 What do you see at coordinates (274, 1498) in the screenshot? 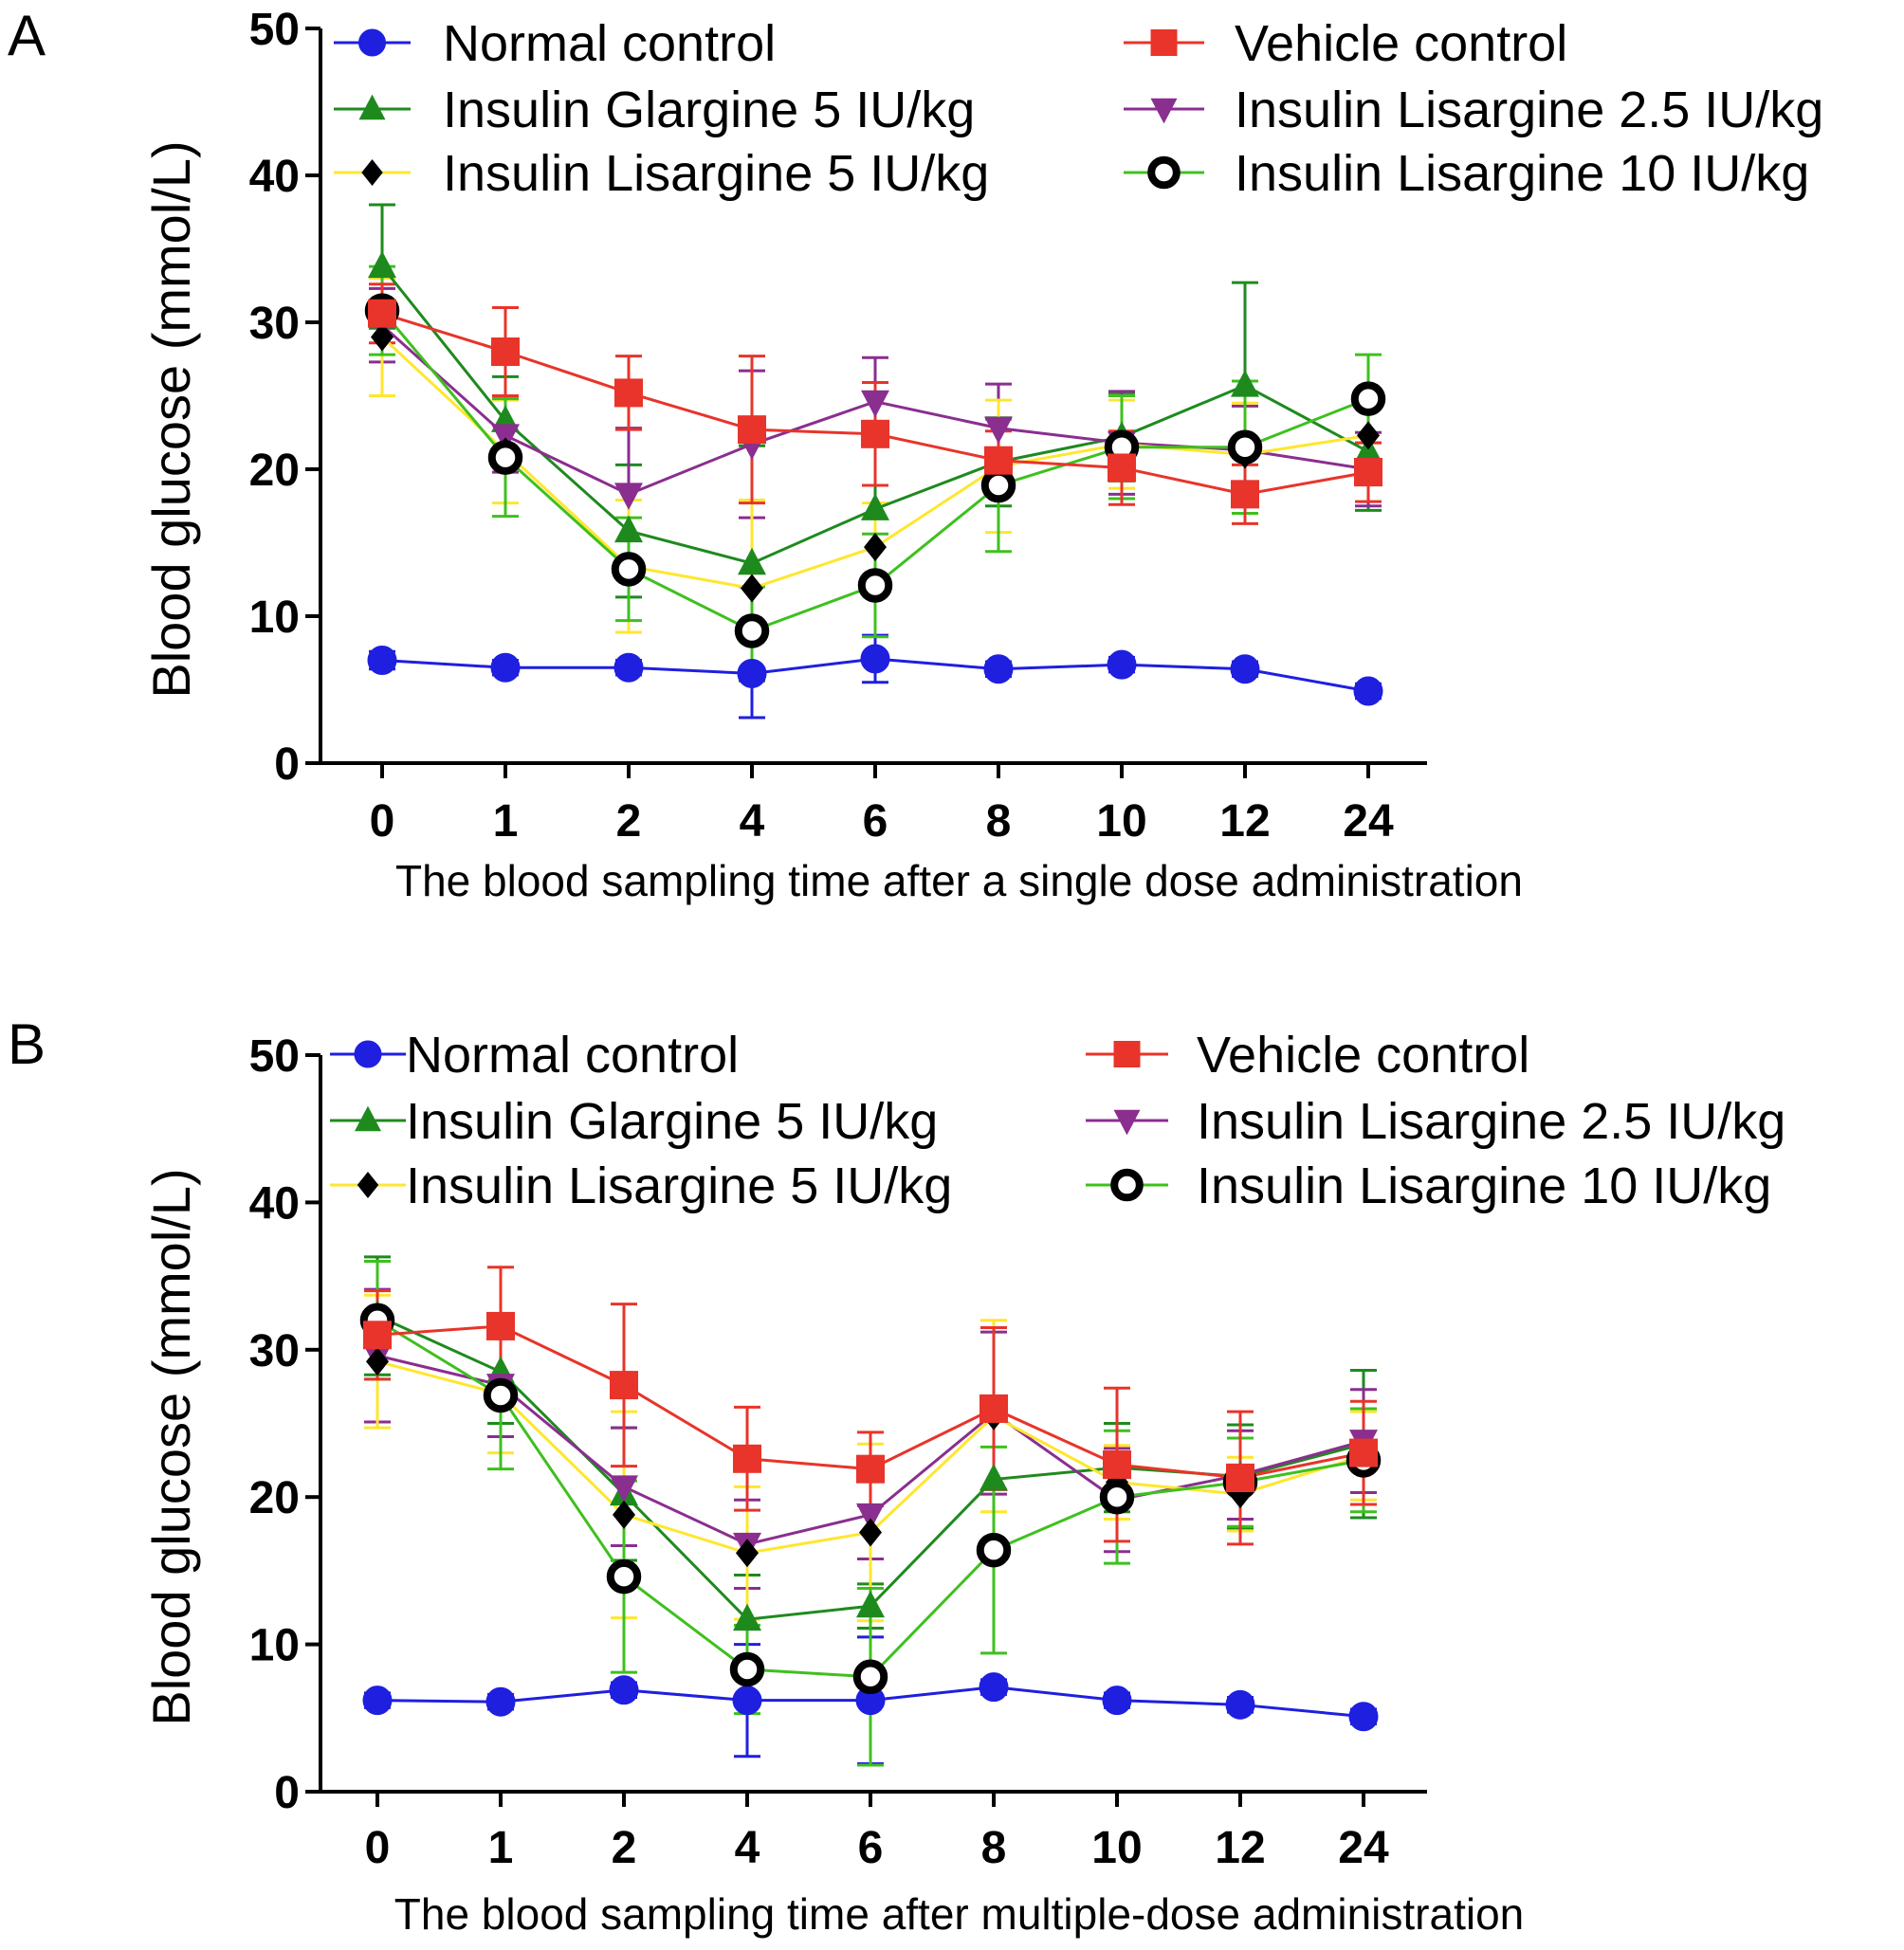
I see `panel-b-ytick-label-20: 20` at bounding box center [274, 1498].